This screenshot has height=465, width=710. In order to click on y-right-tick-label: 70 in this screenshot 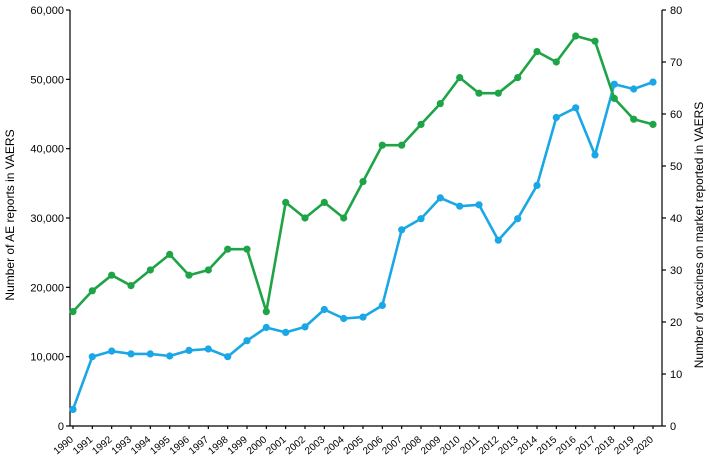, I will do `click(676, 63)`.